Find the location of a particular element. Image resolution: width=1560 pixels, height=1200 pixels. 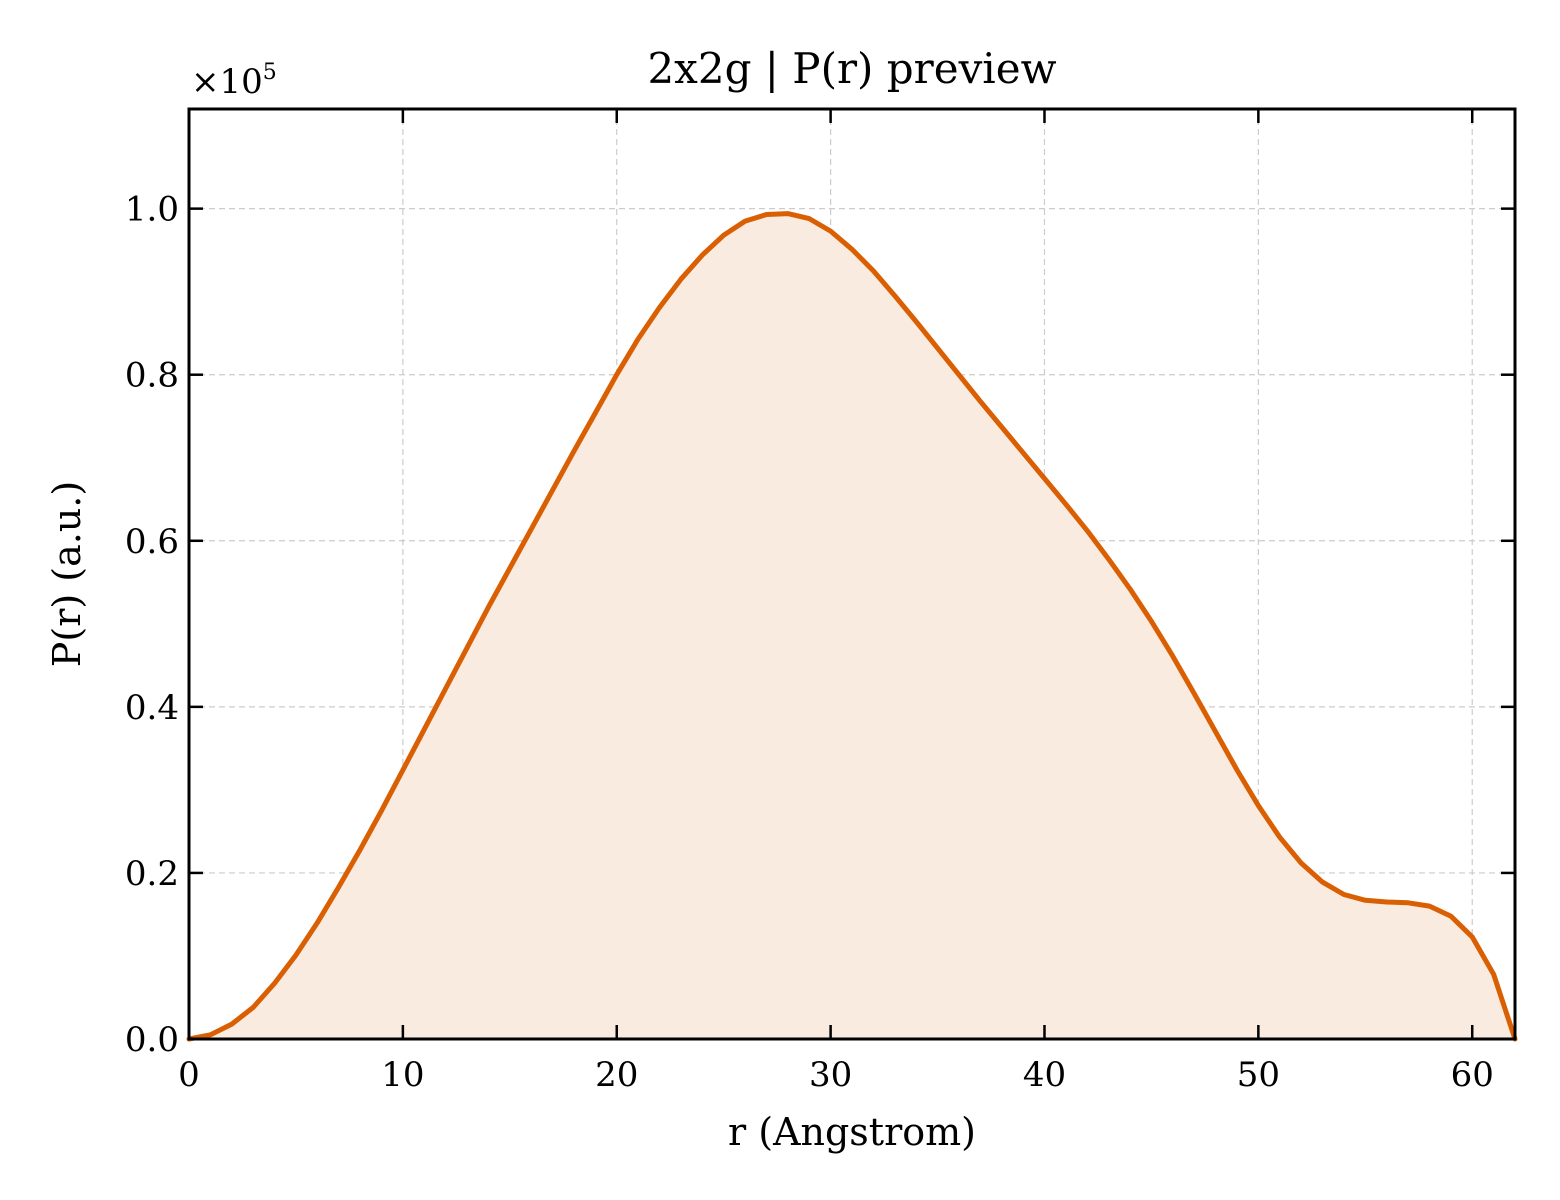

chart-title: 2x2g | P(r) preview is located at coordinates (851, 68).